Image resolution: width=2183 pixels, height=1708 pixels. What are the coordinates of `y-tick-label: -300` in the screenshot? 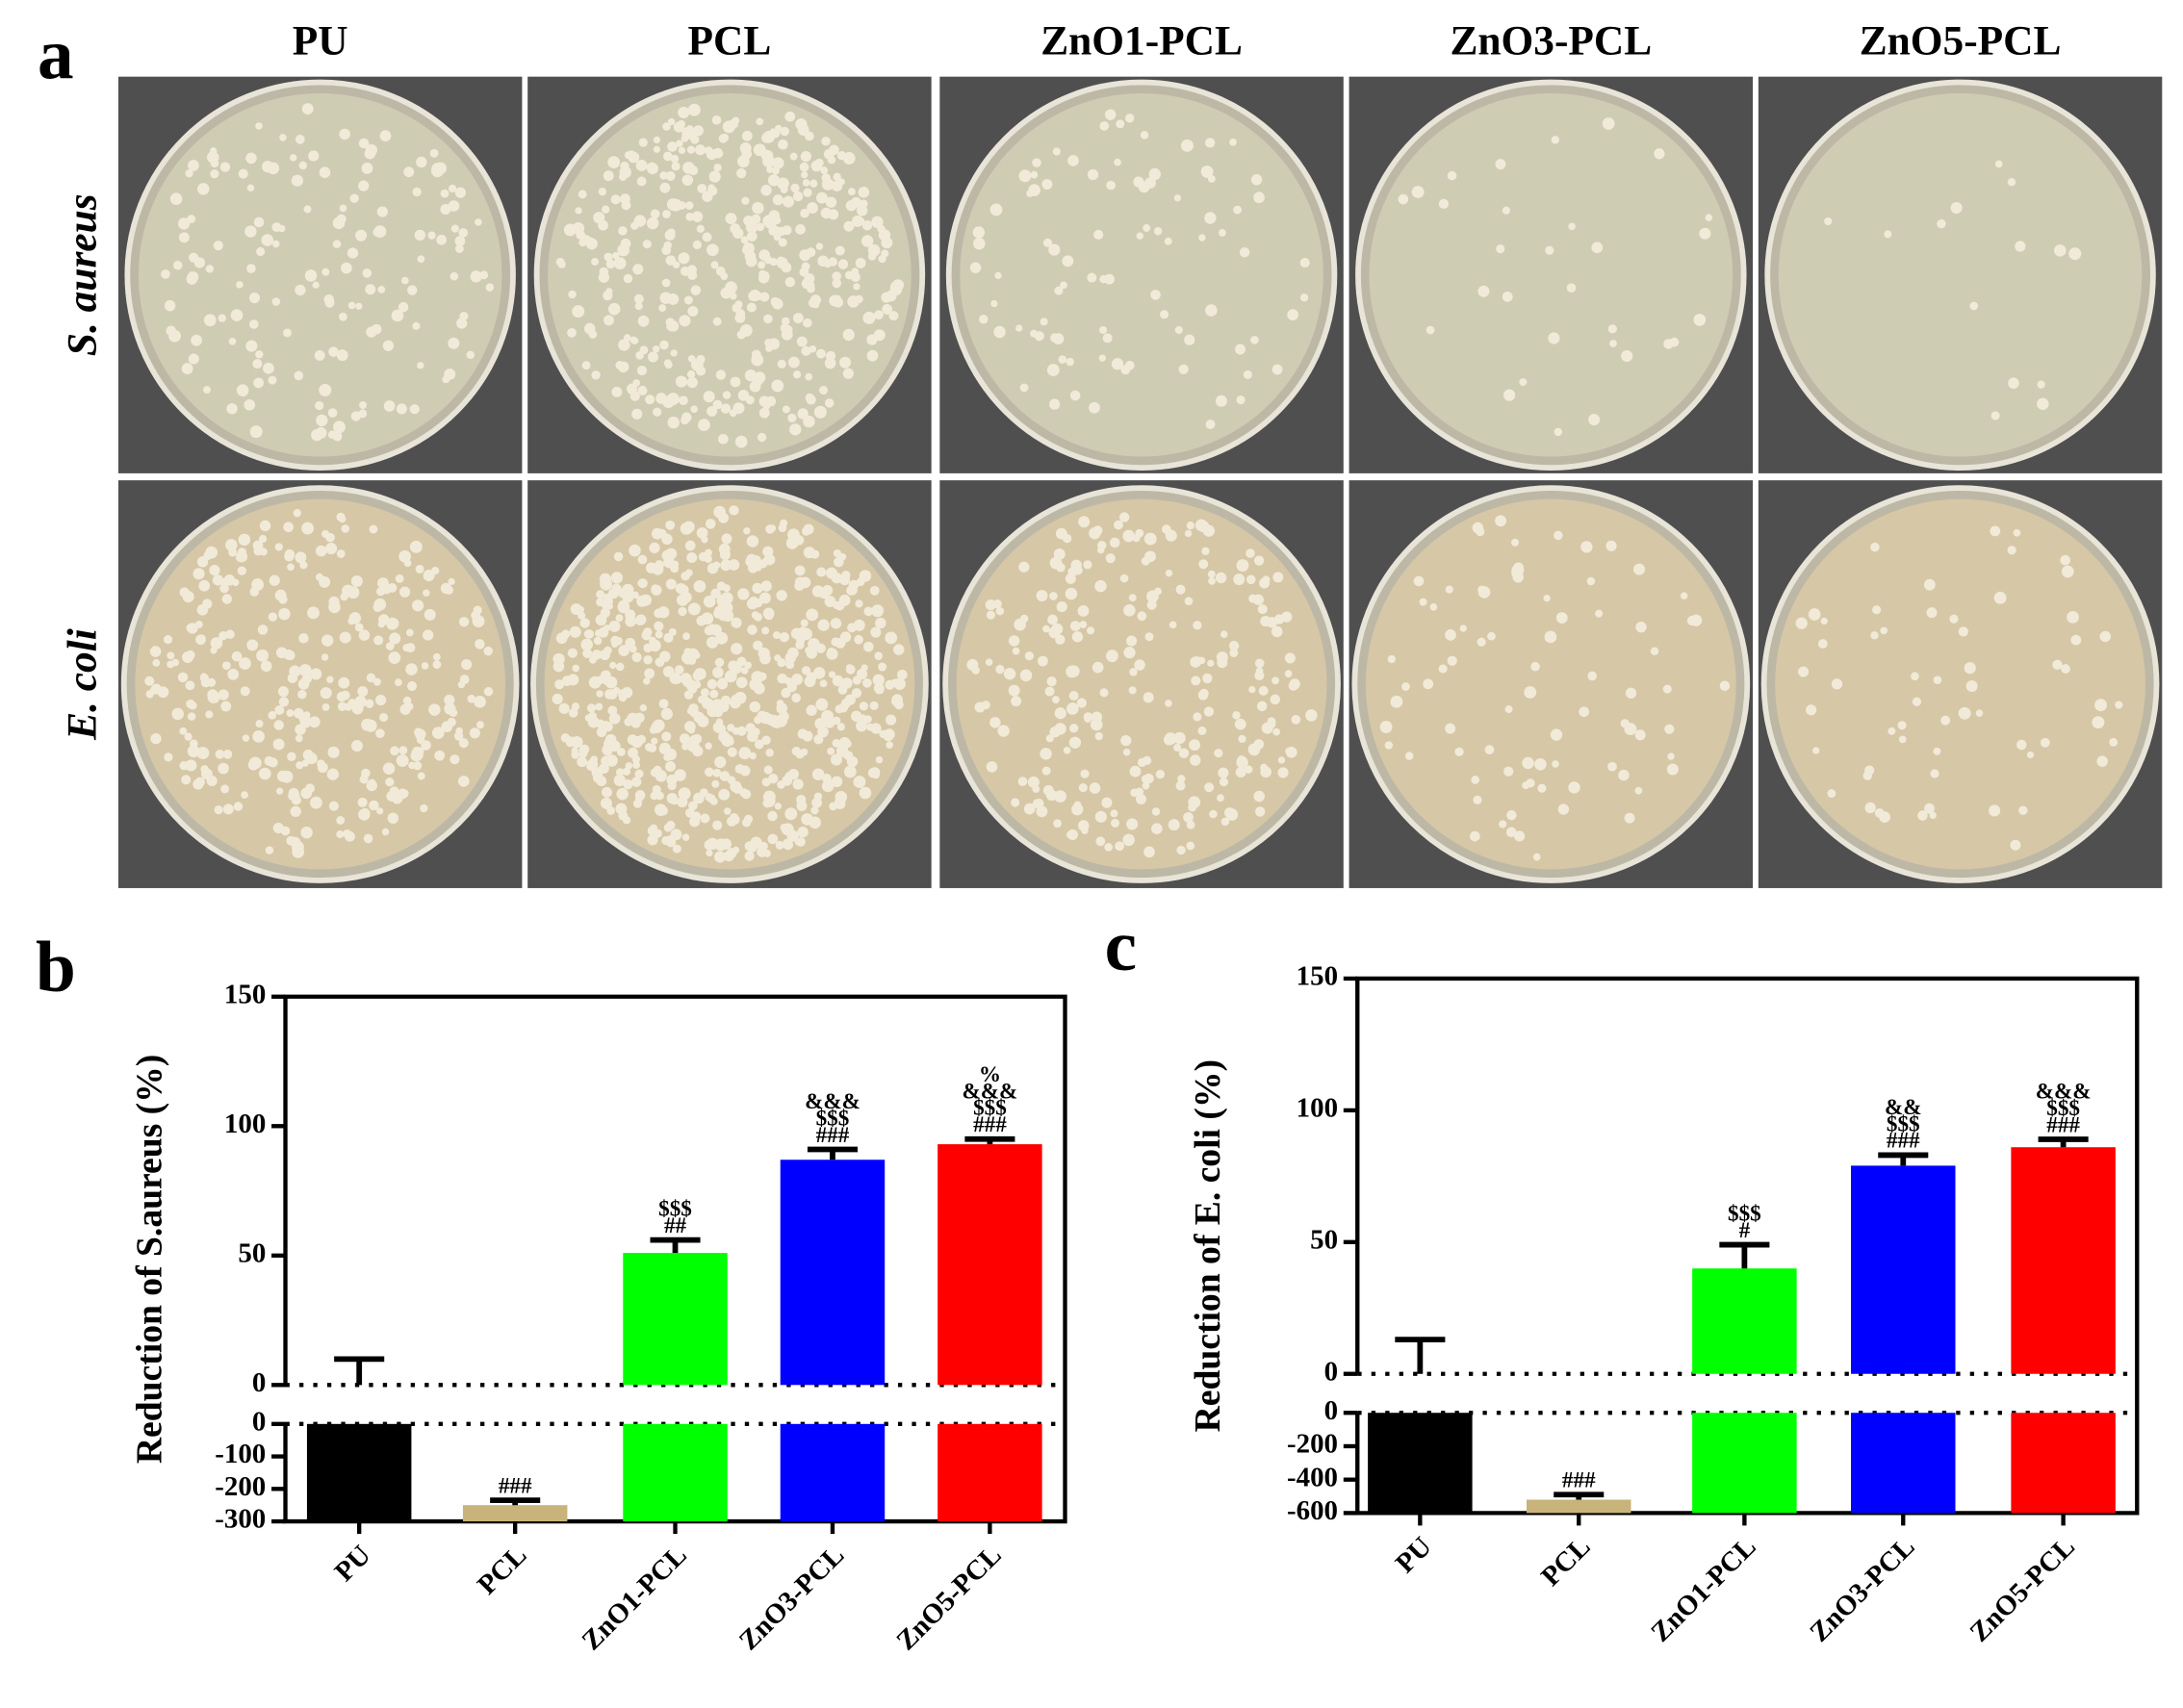 It's located at (240, 1519).